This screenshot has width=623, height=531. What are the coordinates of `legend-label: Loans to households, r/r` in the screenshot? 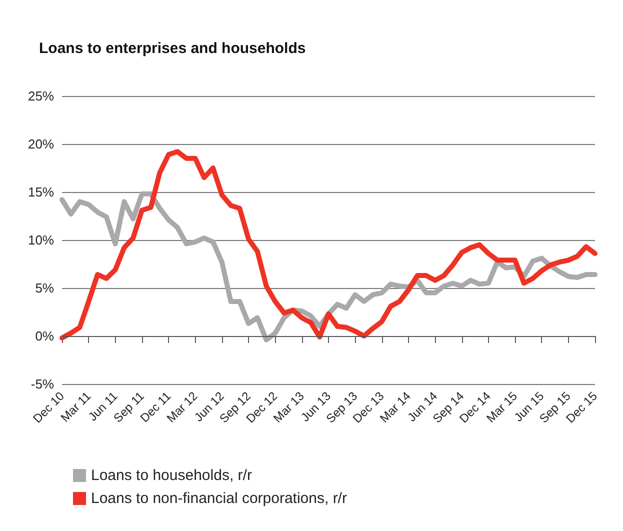 It's located at (171, 475).